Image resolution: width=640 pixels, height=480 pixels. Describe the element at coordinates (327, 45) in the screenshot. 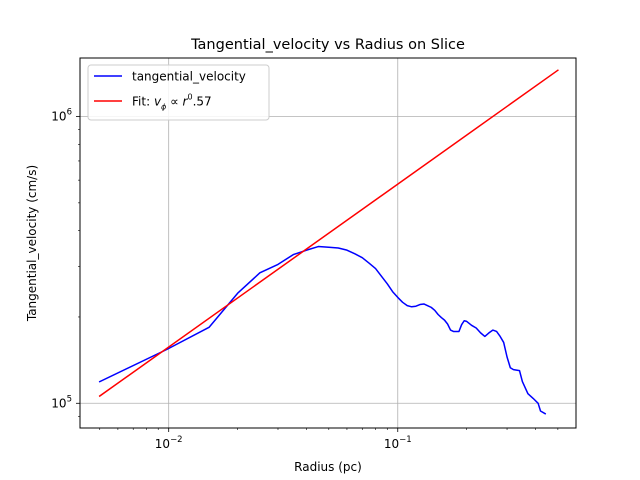

I see `chart-title: Tangential_velocity vs Radius on Slice` at that location.